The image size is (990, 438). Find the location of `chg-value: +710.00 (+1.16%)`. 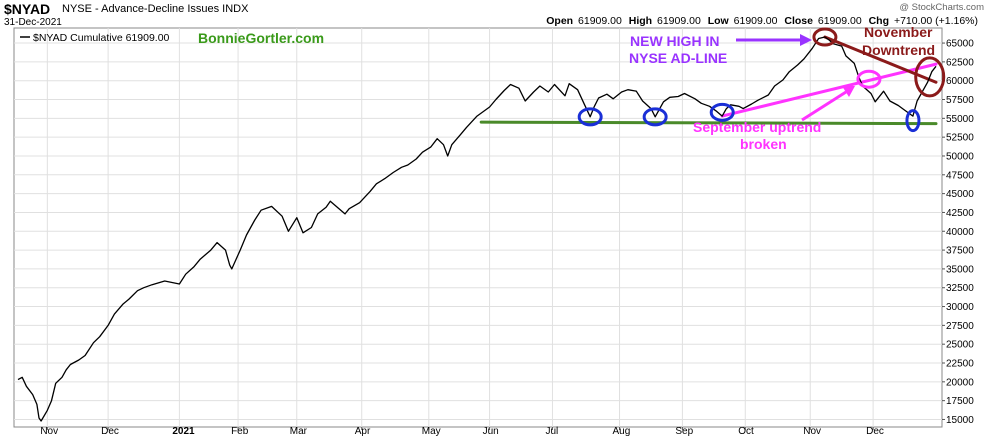

chg-value: +710.00 (+1.16%) is located at coordinates (935, 21).